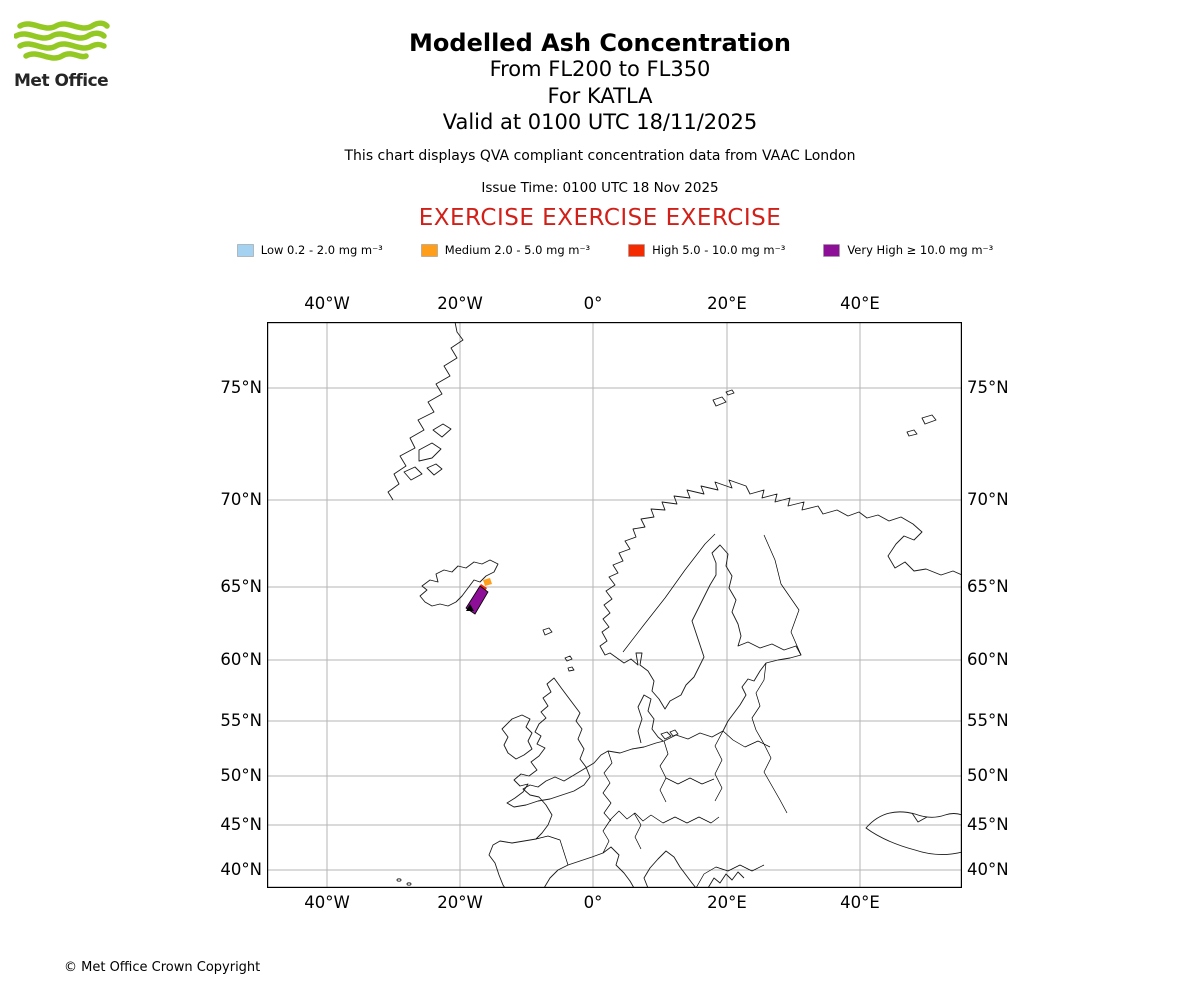 This screenshot has height=1000, width=1200. What do you see at coordinates (668, 711) in the screenshot?
I see `country-borders` at bounding box center [668, 711].